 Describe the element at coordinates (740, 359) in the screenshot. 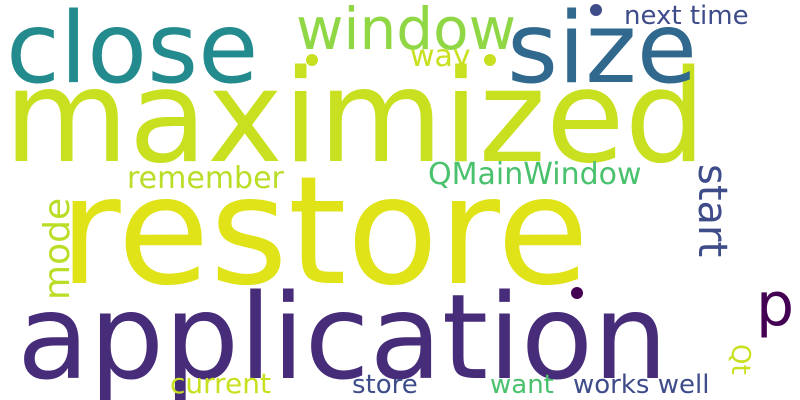

I see `word-qt: Qt` at that location.